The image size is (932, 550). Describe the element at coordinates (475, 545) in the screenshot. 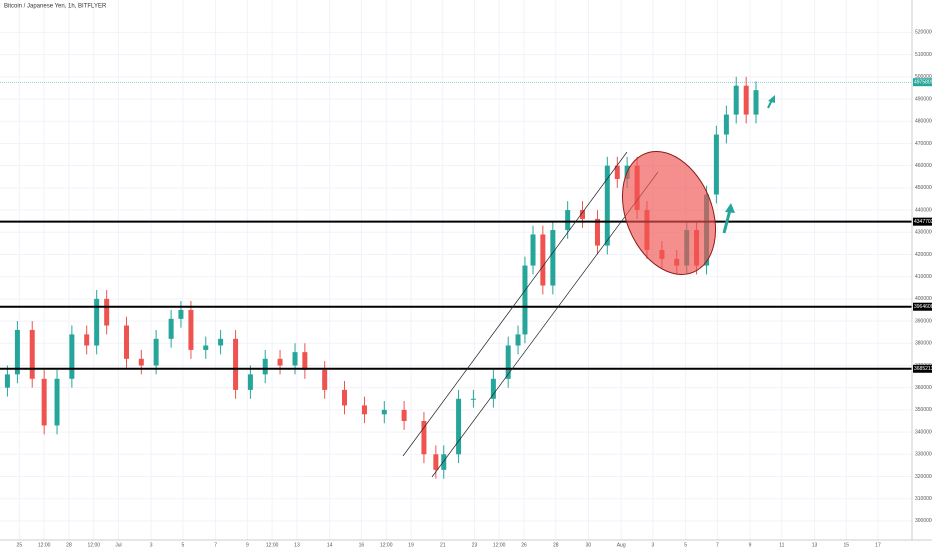

I see `x-tick-label: 23` at that location.